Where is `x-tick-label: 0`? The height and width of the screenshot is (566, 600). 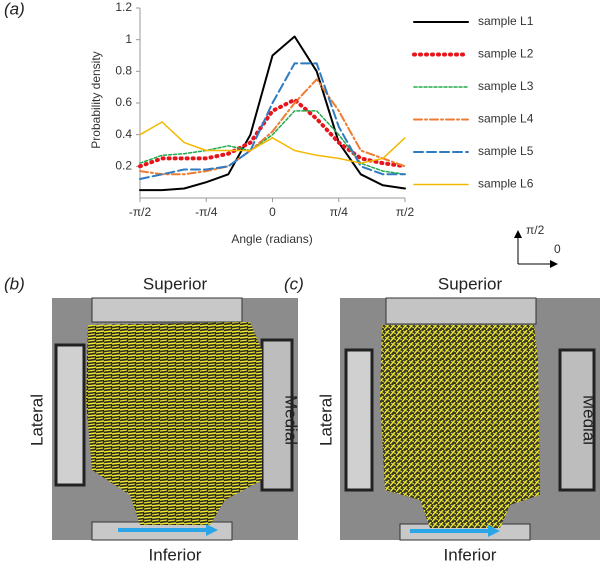 x-tick-label: 0 is located at coordinates (272, 212).